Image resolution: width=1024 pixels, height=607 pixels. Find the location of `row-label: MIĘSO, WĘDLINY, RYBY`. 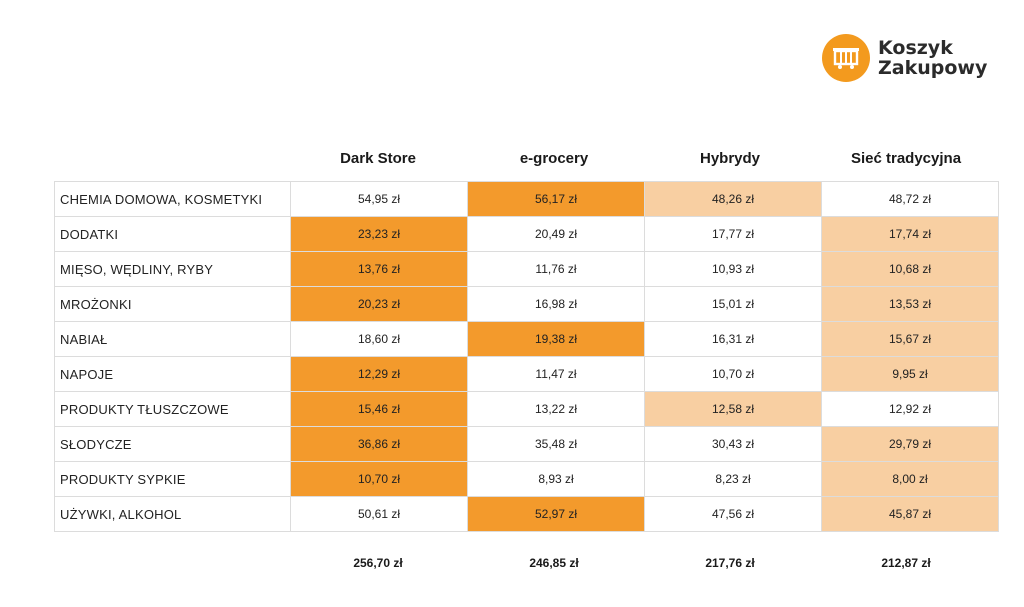

row-label: MIĘSO, WĘDLINY, RYBY is located at coordinates (172, 269).